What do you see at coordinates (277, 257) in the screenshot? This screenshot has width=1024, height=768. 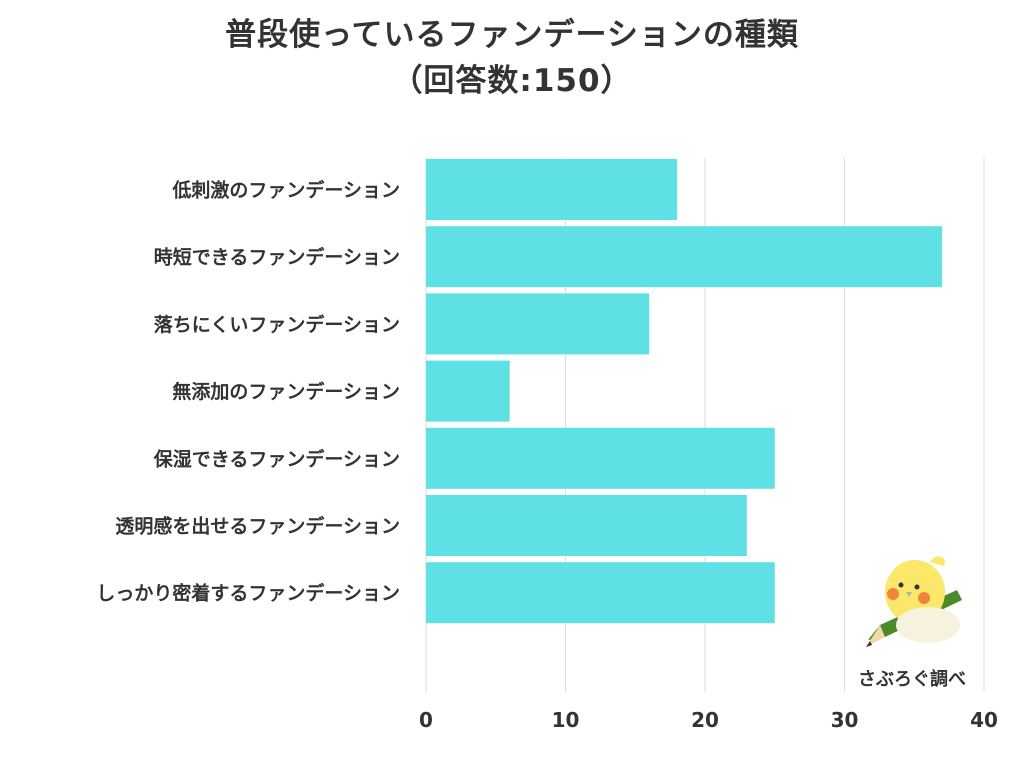 I see `category-label: 時短できるファンデーション` at bounding box center [277, 257].